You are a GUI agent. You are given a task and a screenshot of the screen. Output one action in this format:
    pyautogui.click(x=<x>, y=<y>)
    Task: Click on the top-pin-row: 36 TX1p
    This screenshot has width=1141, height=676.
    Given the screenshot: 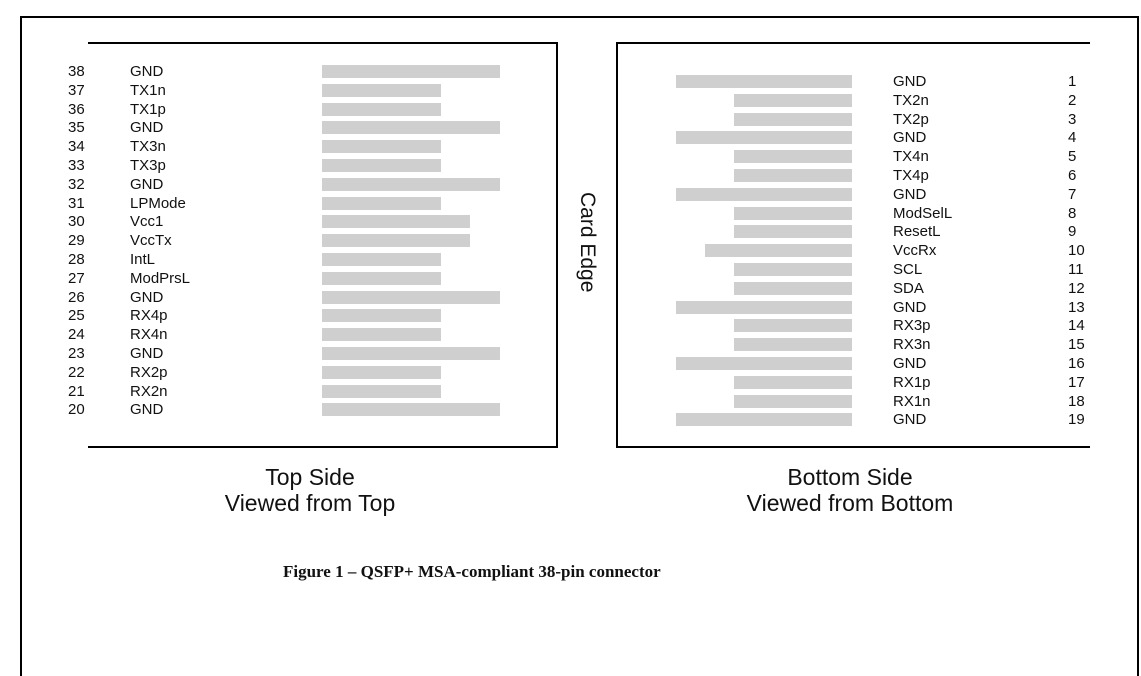 What is the action you would take?
    pyautogui.click(x=280, y=109)
    